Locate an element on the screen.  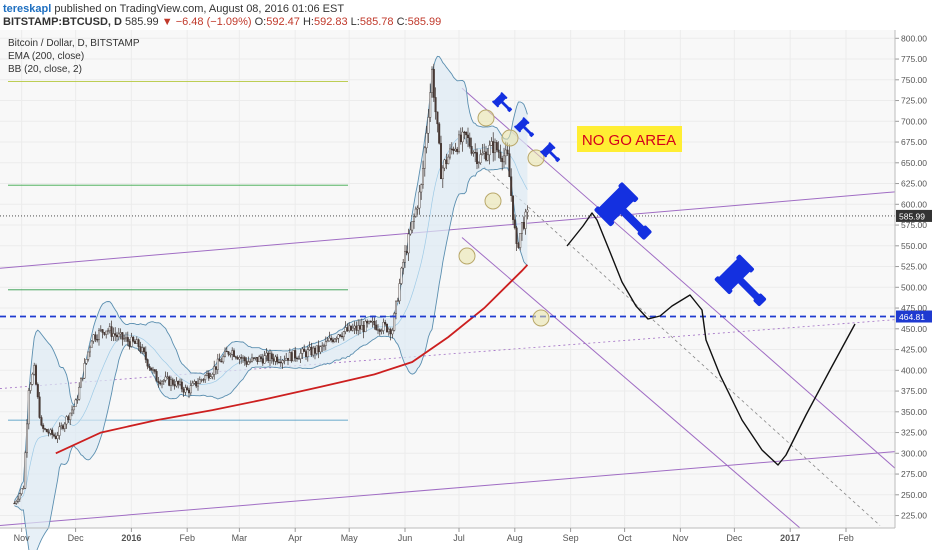
gavel-icon is located at coordinates (550, 152).